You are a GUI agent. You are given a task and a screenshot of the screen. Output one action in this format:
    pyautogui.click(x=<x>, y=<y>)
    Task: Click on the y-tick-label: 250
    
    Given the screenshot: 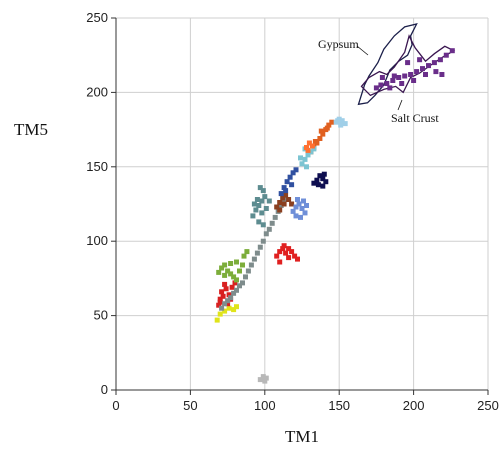 What is the action you would take?
    pyautogui.click(x=97, y=17)
    